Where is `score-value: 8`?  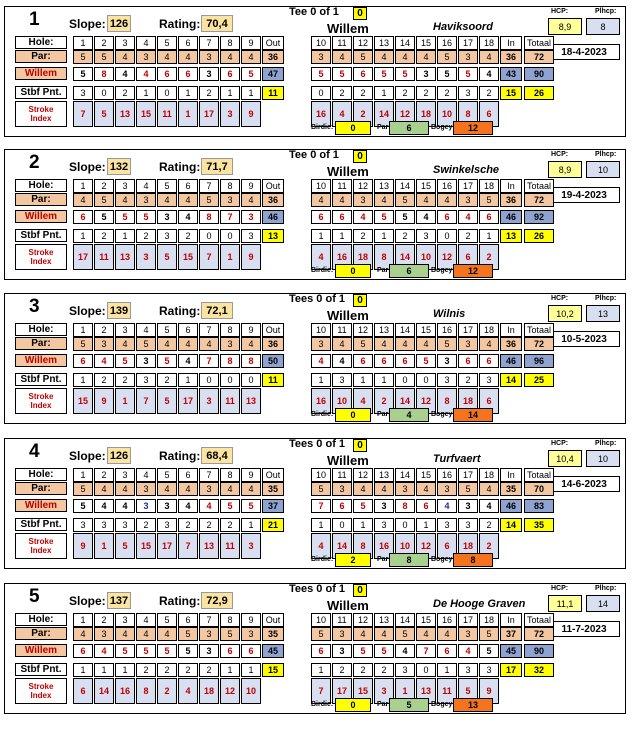
score-value: 8 is located at coordinates (104, 74).